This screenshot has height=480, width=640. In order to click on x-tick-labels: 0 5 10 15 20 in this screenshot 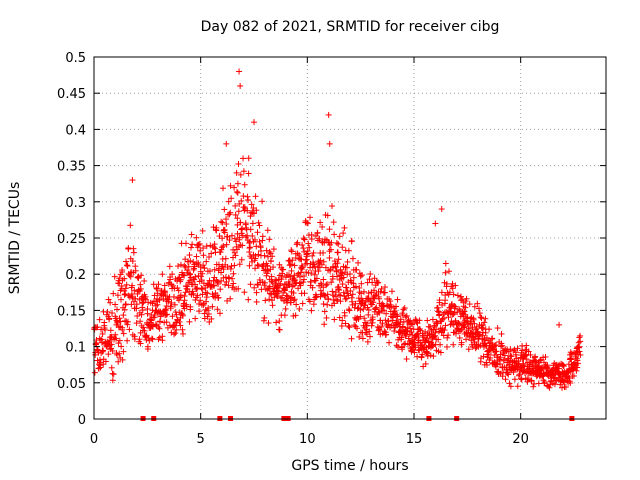, I will do `click(309, 439)`.